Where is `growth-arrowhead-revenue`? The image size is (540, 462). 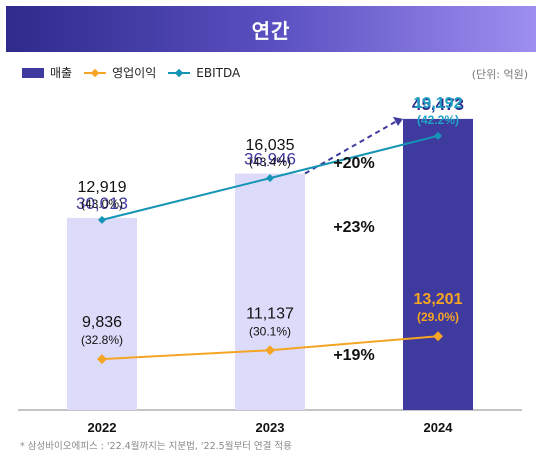
growth-arrowhead-revenue is located at coordinates (398, 121).